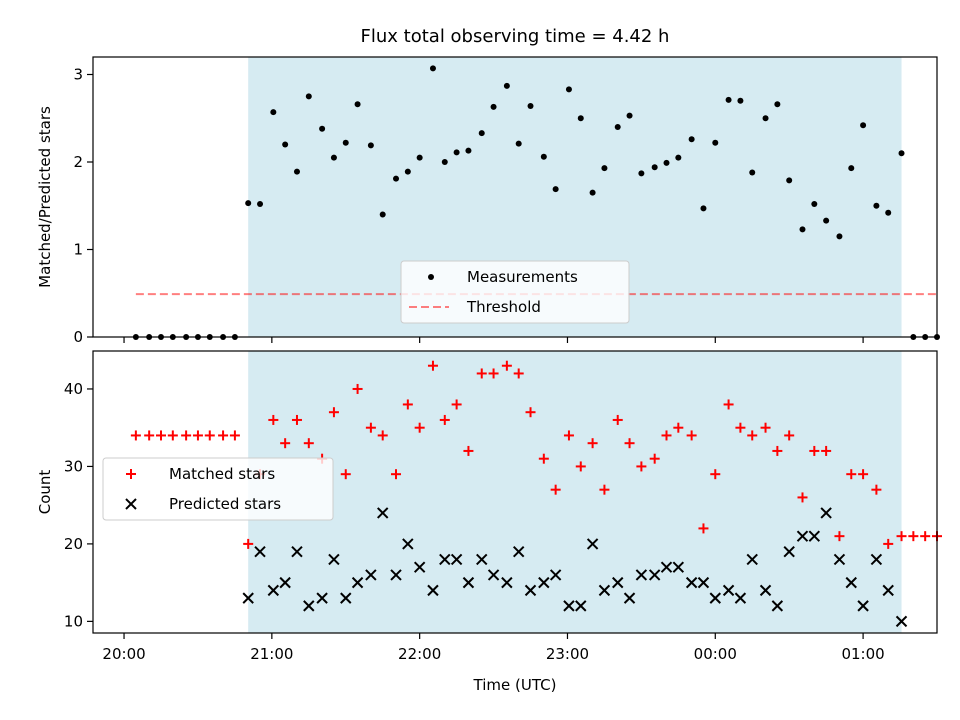 This screenshot has width=960, height=720. I want to click on series-predicted-stars, so click(575, 567).